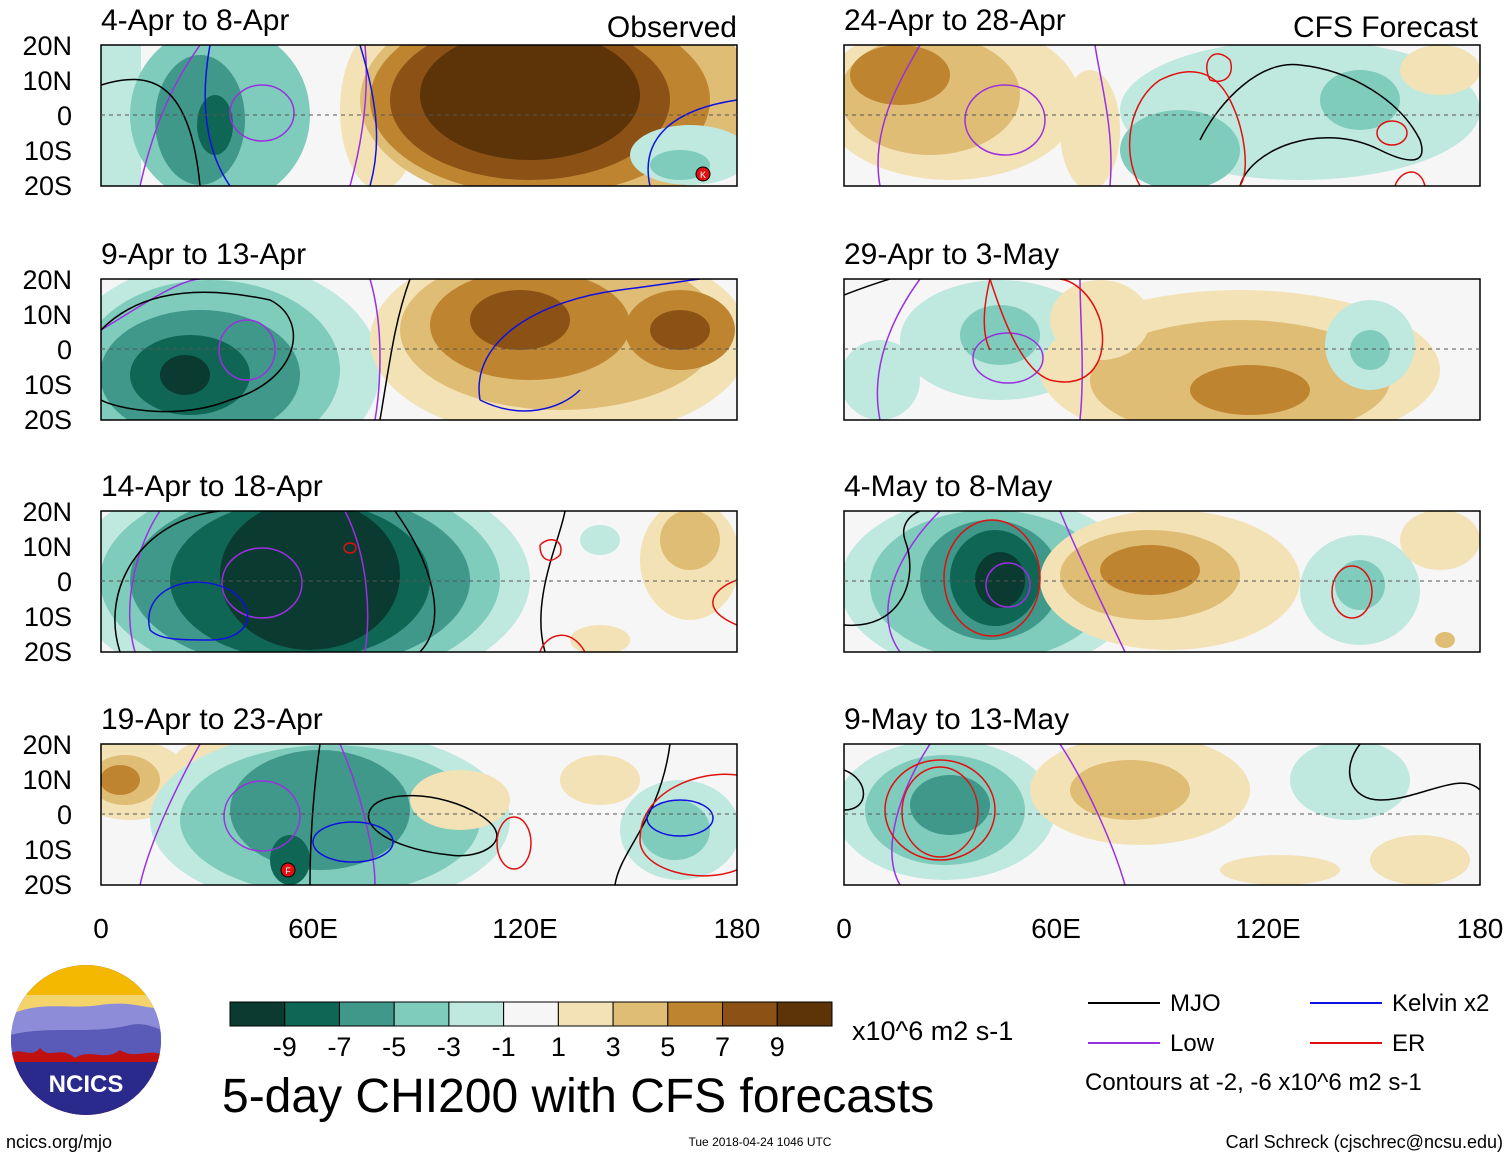 This screenshot has height=1158, width=1510. I want to click on colorbar-tick-label: -7, so click(339, 1047).